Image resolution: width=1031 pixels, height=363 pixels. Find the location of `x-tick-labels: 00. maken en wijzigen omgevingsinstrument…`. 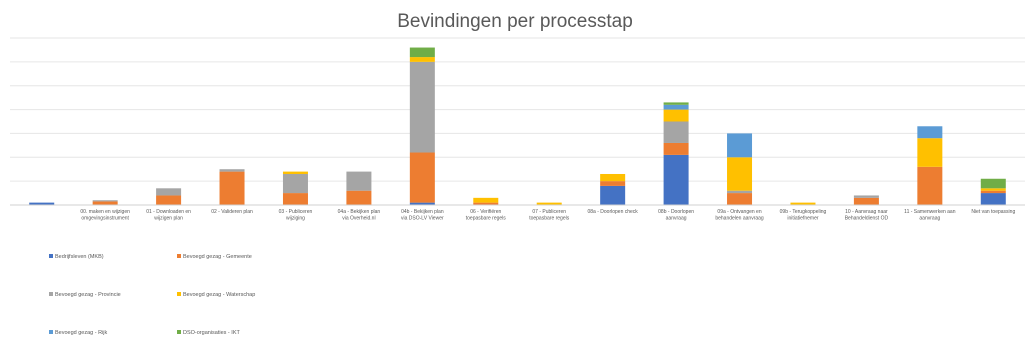

x-tick-labels: 00. maken en wijzigen omgevingsinstrument… is located at coordinates (547, 215).